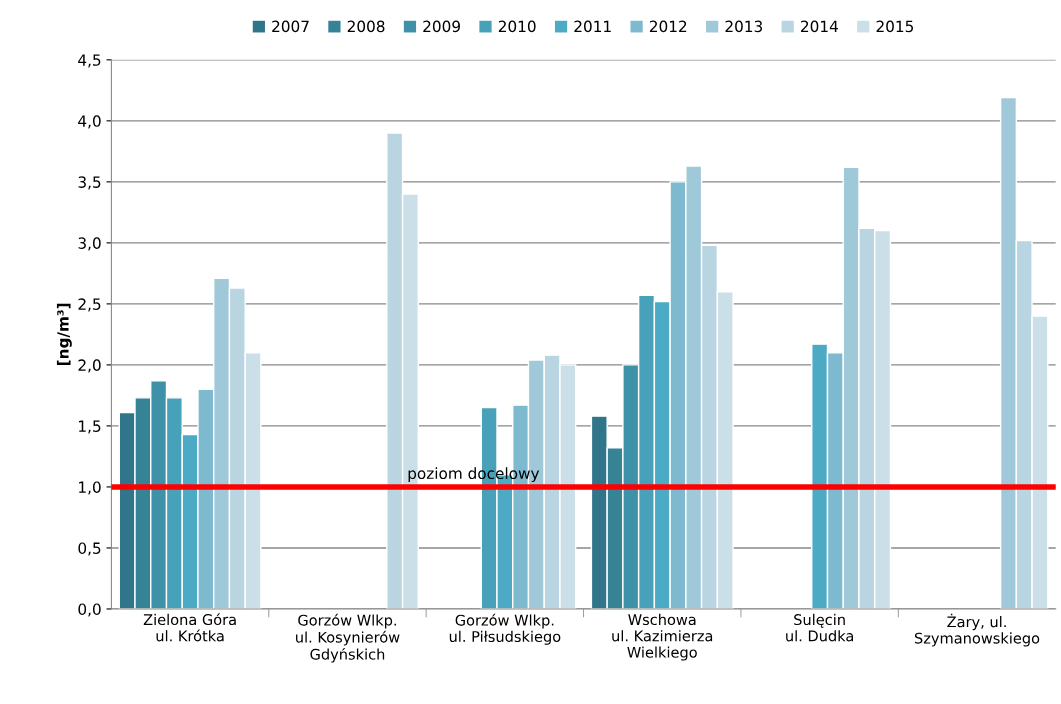 The image size is (1061, 704). Describe the element at coordinates (662, 637) in the screenshot. I see `x-tick-label: Wschowa ul. Kazimierza Wielkiego` at that location.